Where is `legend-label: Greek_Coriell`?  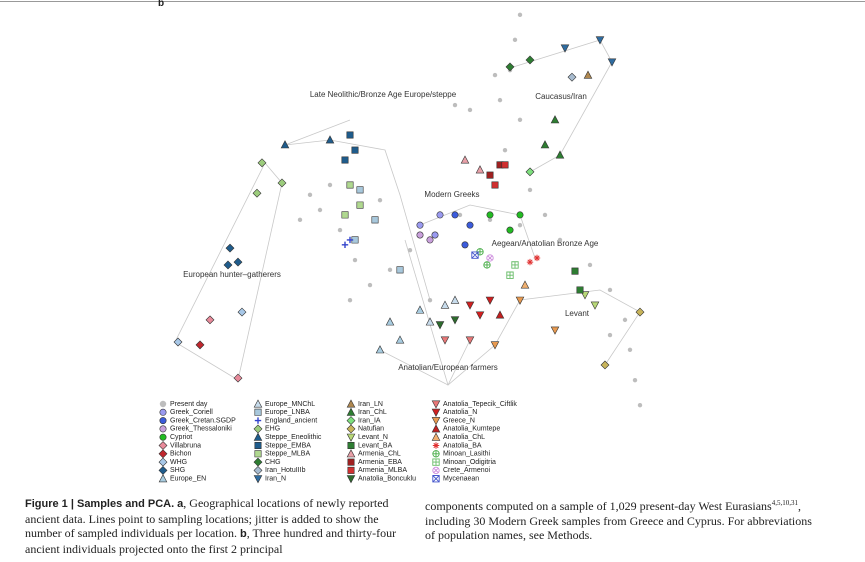
legend-label: Greek_Coriell is located at coordinates (191, 412).